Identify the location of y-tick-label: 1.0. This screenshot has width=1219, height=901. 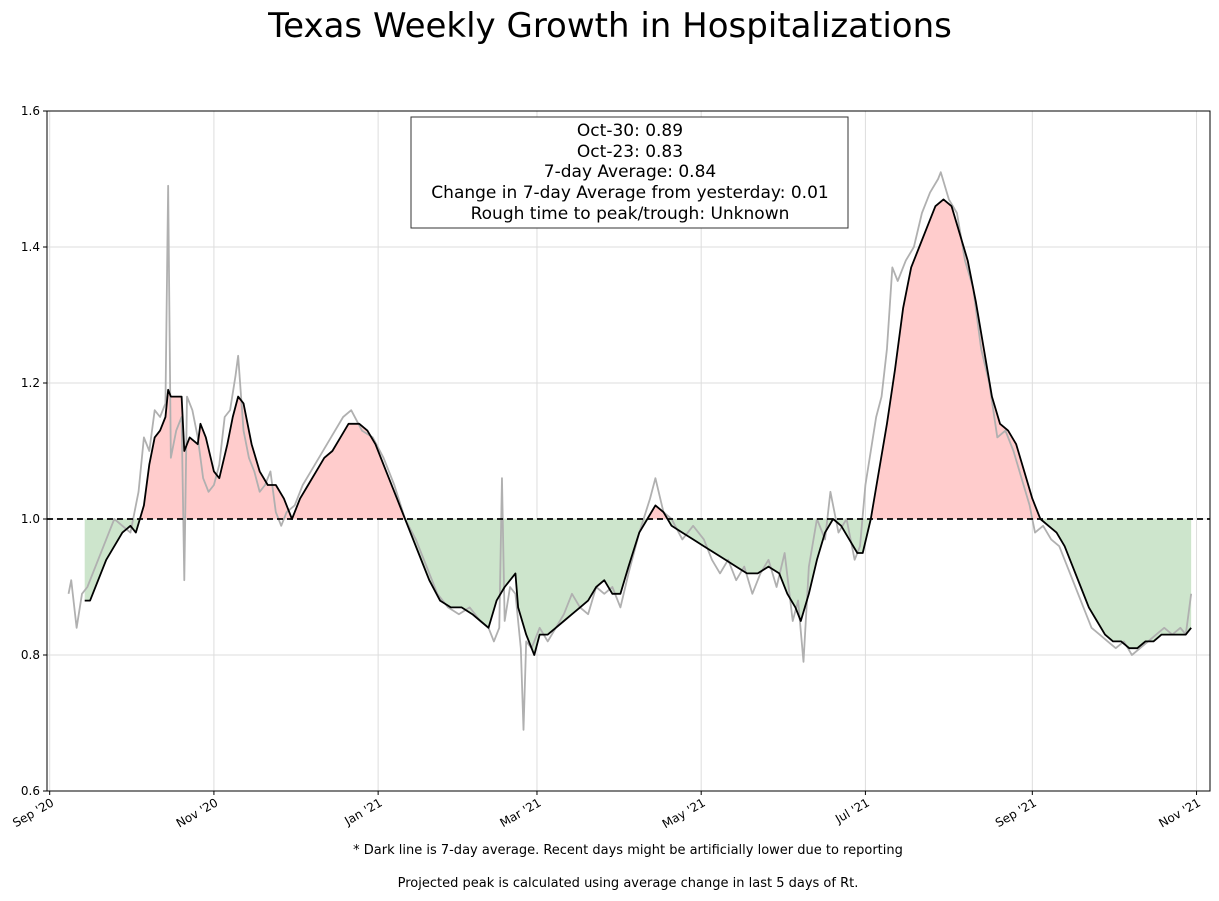
(30, 519).